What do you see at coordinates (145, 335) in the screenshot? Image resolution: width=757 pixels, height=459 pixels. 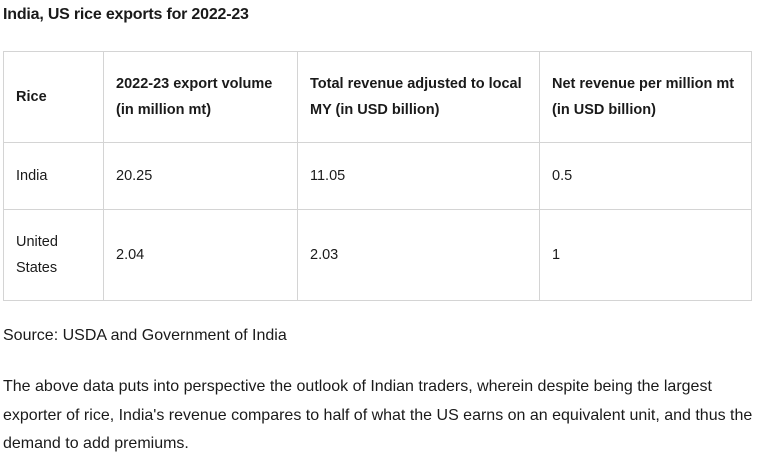 I see `source-note: Source: USDA and Government of India` at bounding box center [145, 335].